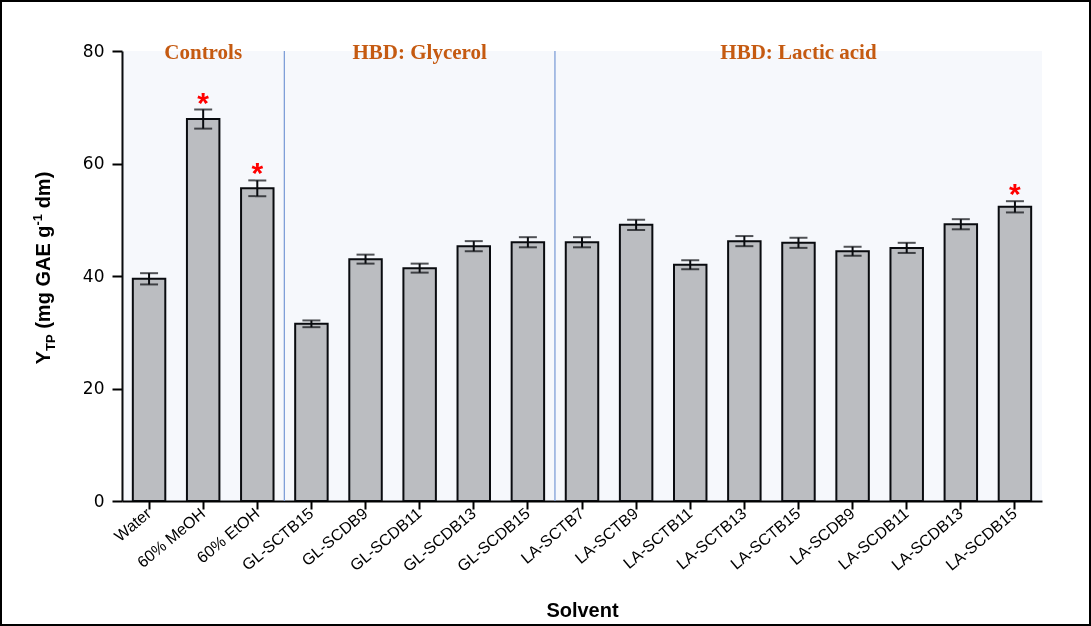  I want to click on y-tick-label: 60, so click(93, 163).